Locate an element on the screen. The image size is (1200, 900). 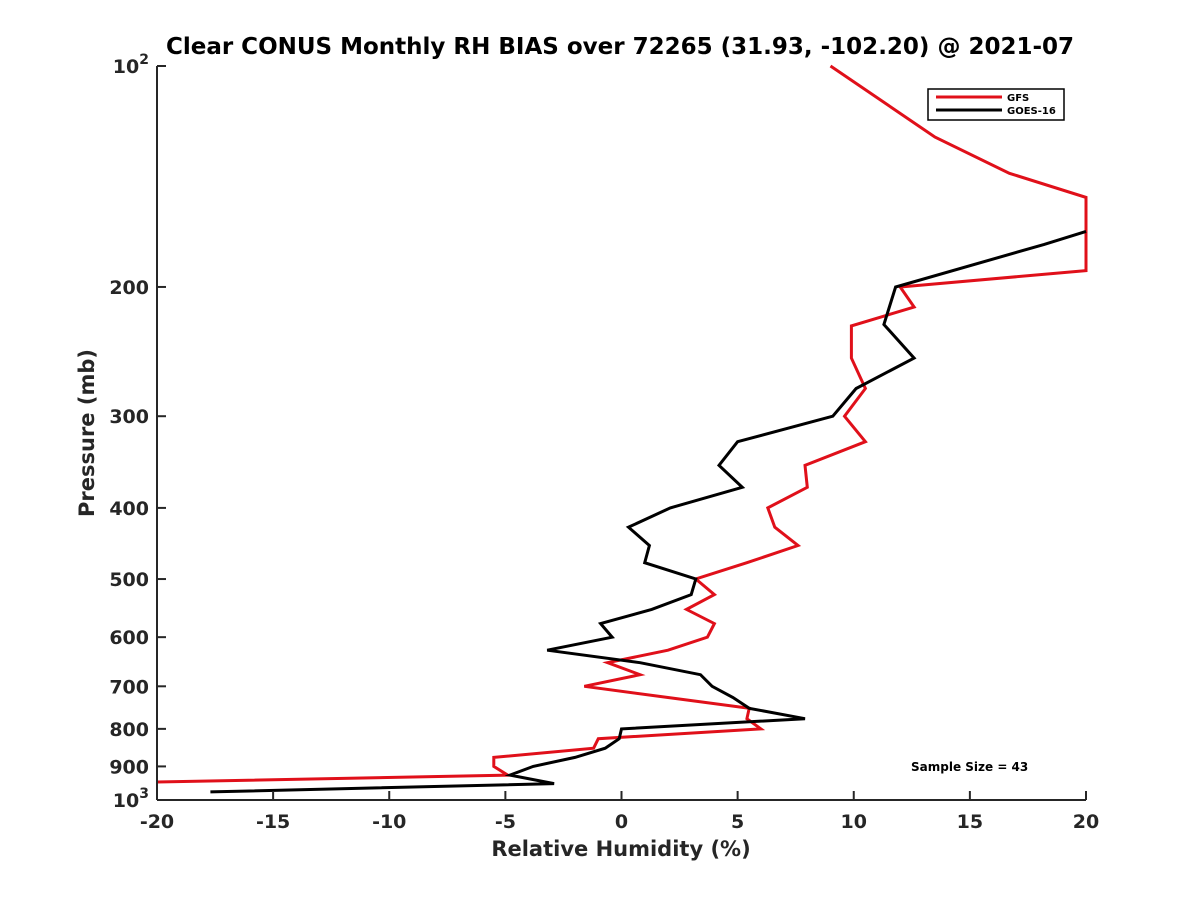
y-tick-label: 300 is located at coordinates (129, 417).